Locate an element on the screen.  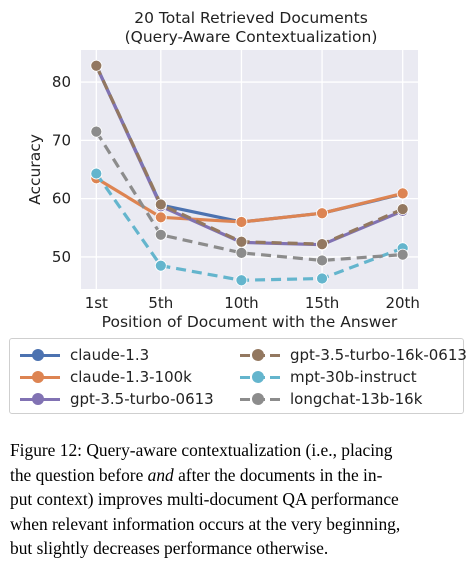
chart-title-line-1: 20 Total Retrieved Documents is located at coordinates (251, 18).